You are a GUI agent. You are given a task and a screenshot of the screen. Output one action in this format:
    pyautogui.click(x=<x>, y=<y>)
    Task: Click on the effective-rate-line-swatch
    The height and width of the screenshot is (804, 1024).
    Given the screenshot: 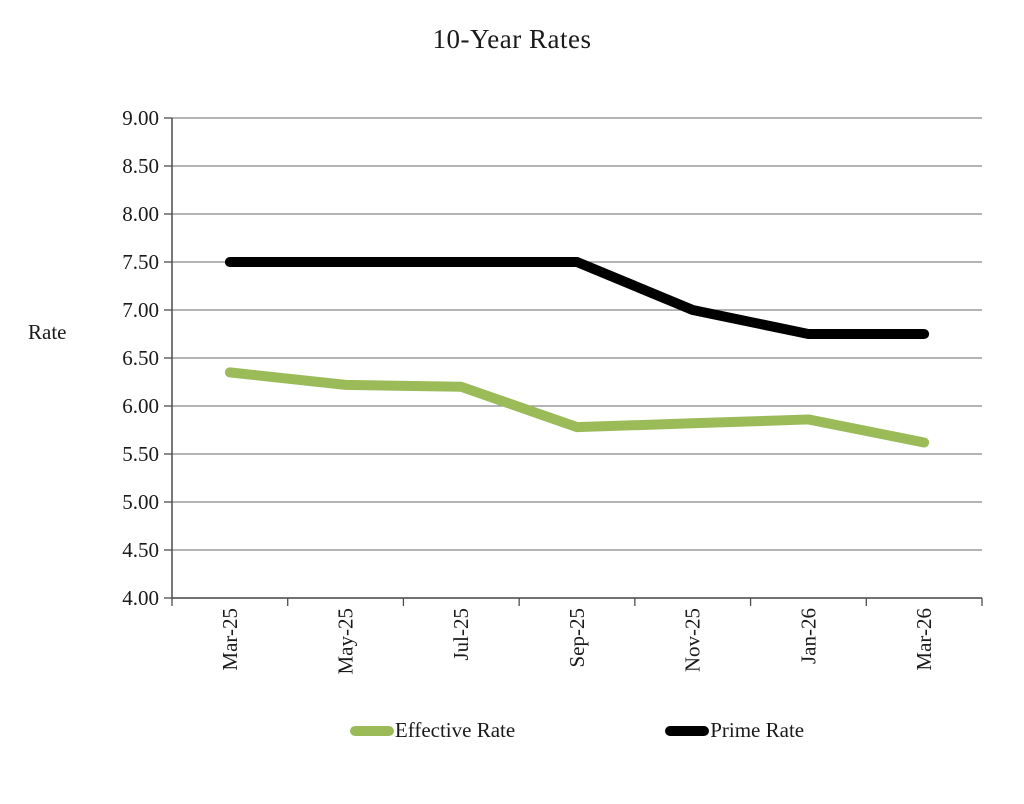 What is the action you would take?
    pyautogui.click(x=371, y=730)
    